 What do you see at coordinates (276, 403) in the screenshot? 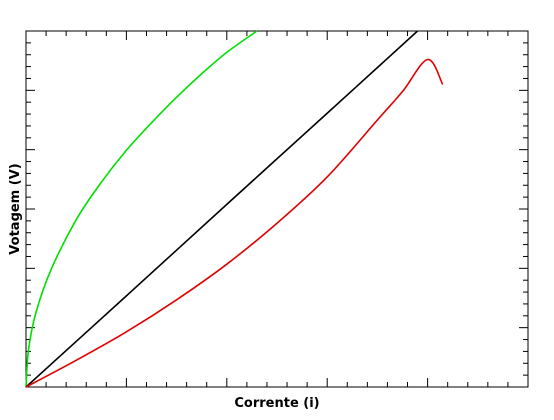
I see `x-axis-label: Corrente (i)` at bounding box center [276, 403].